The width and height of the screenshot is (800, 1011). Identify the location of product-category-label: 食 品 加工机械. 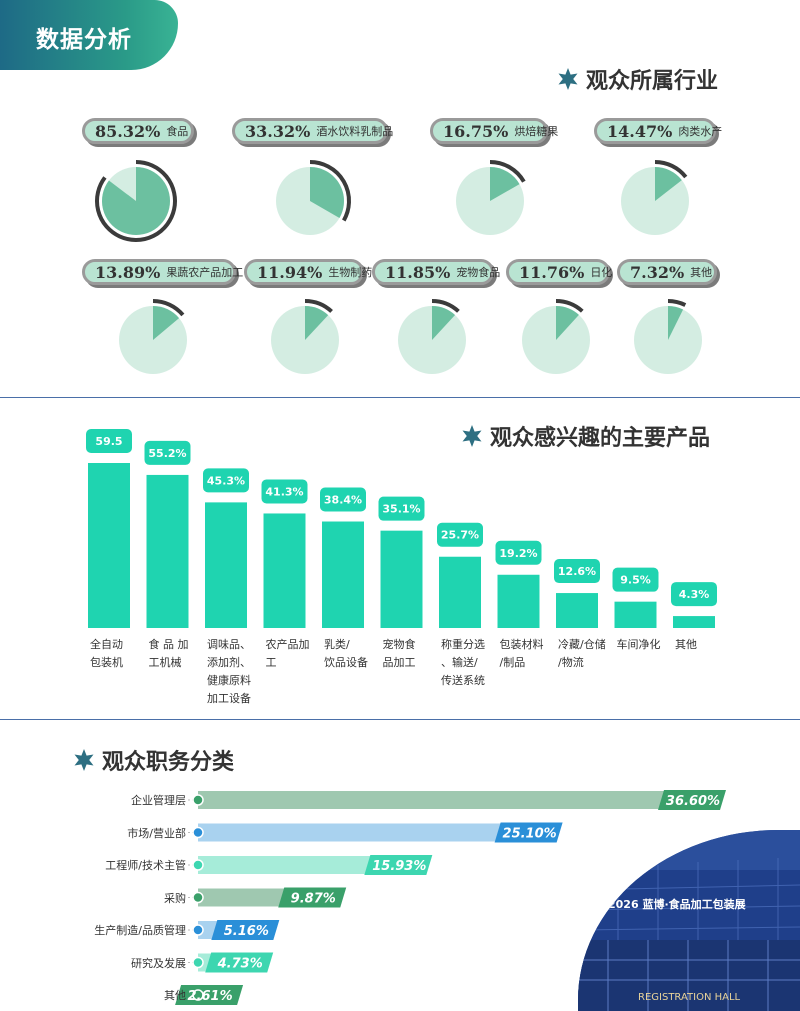
(169, 654).